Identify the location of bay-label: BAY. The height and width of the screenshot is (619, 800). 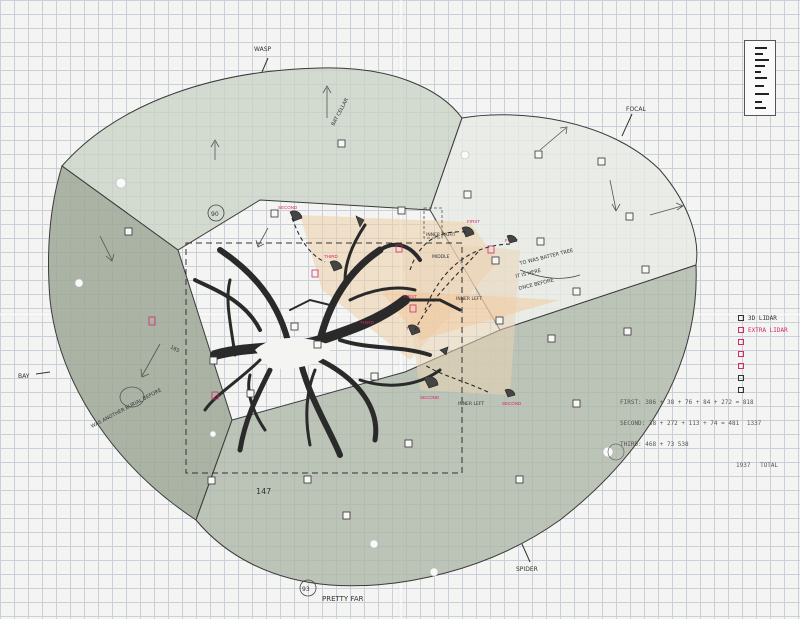
(24, 376).